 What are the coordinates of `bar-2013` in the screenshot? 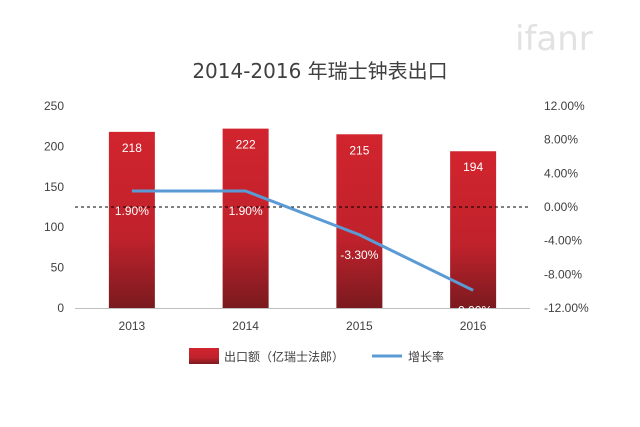 It's located at (131, 219).